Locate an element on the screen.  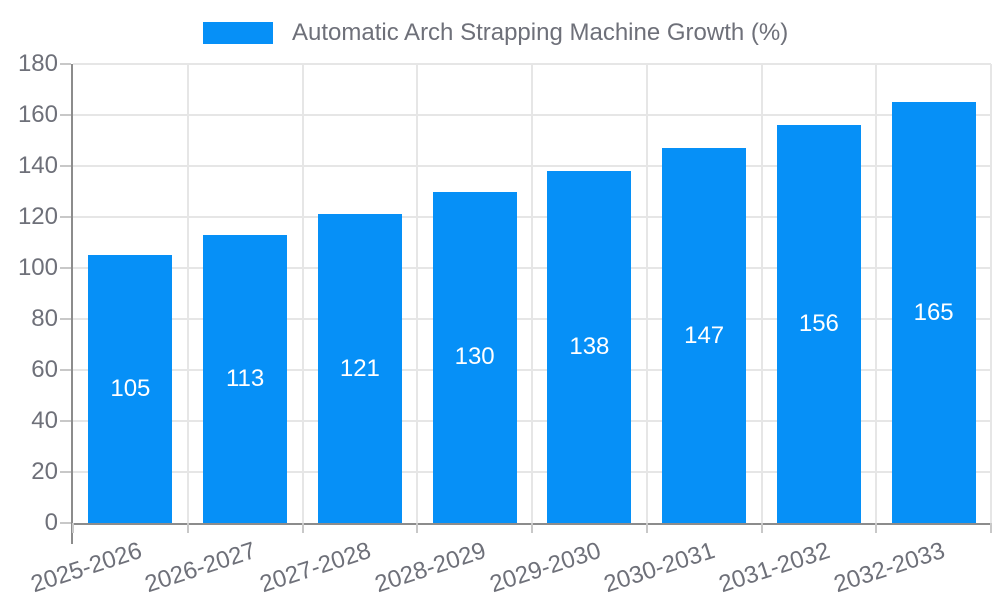
x-axis-label: 2027-2028 is located at coordinates (315, 568).